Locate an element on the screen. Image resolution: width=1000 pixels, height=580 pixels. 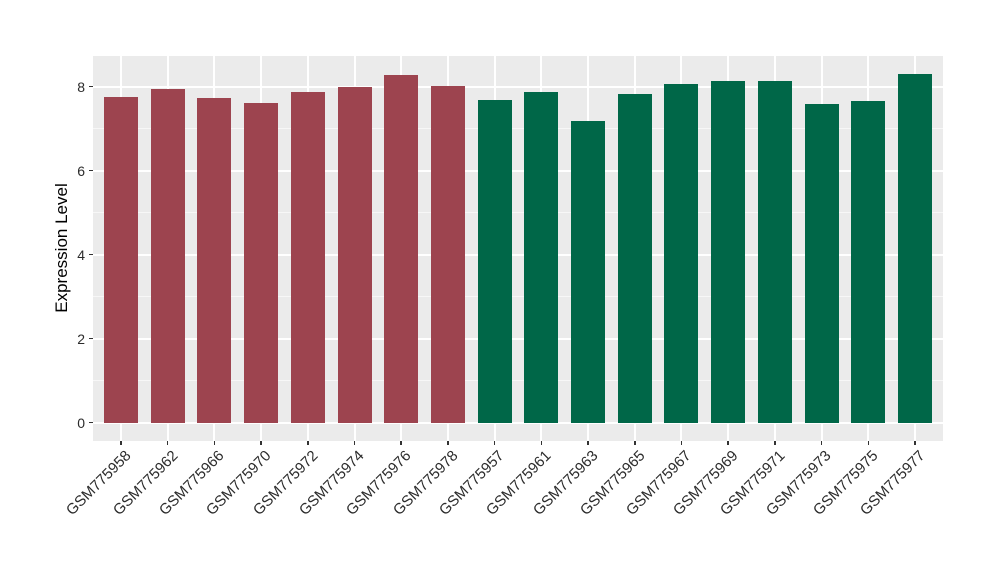
x-tick-mark-GSM775970 is located at coordinates (261, 443).